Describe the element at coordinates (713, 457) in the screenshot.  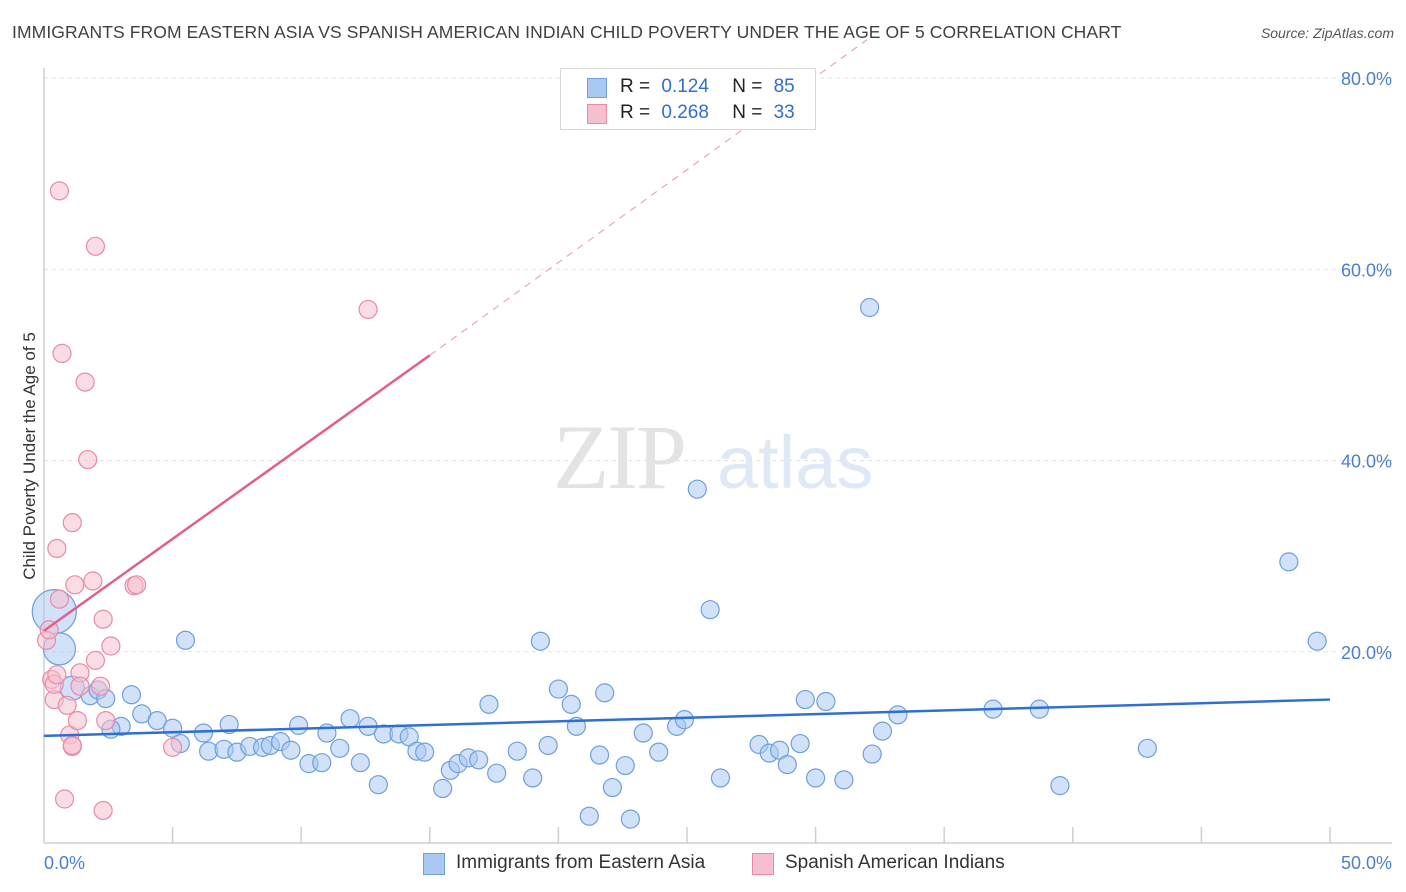
I see `watermark: ZIP atlas` at that location.